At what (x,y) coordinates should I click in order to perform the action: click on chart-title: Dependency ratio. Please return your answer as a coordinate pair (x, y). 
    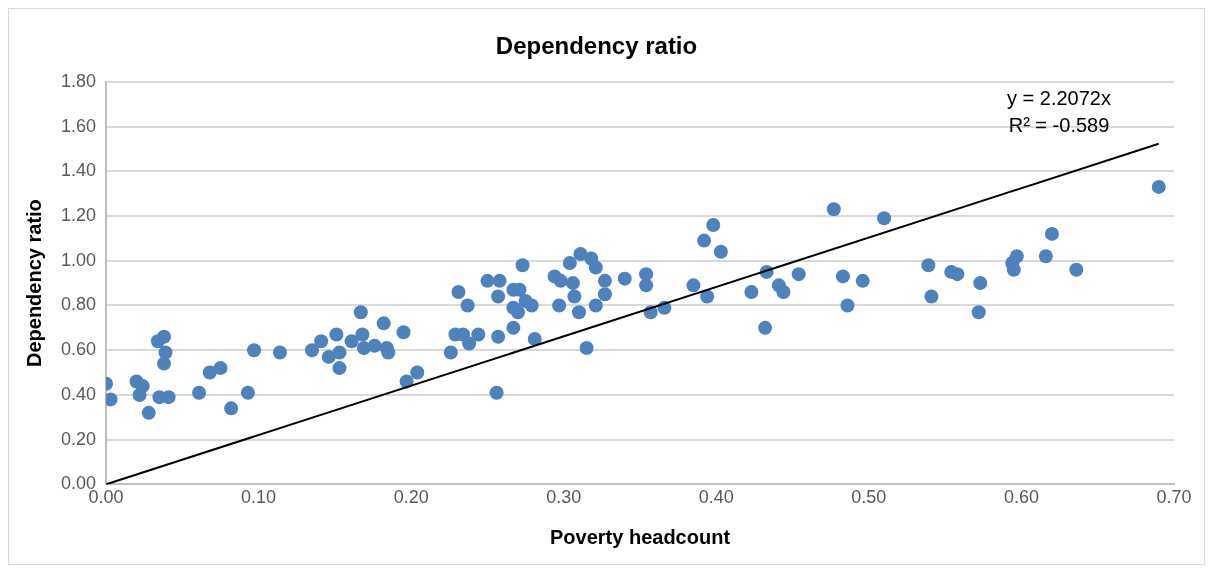
    Looking at the image, I should click on (596, 46).